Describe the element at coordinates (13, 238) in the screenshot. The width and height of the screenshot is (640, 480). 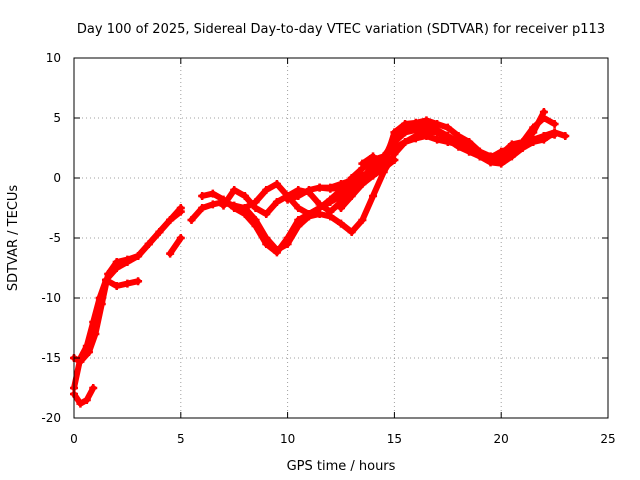
I see `y-axis-label: SDTVAR / TECUs` at that location.